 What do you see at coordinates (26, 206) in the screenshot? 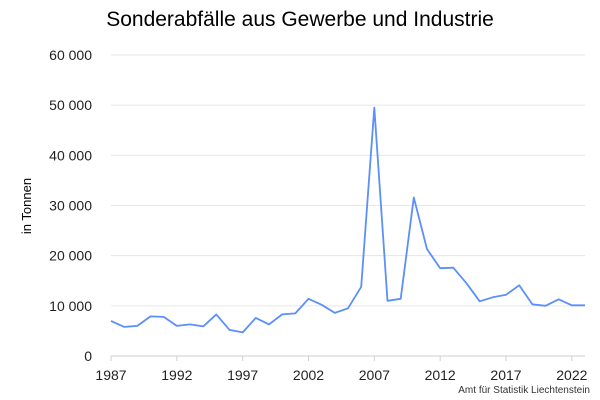
I see `y-axis-label: in Tonnen` at bounding box center [26, 206].